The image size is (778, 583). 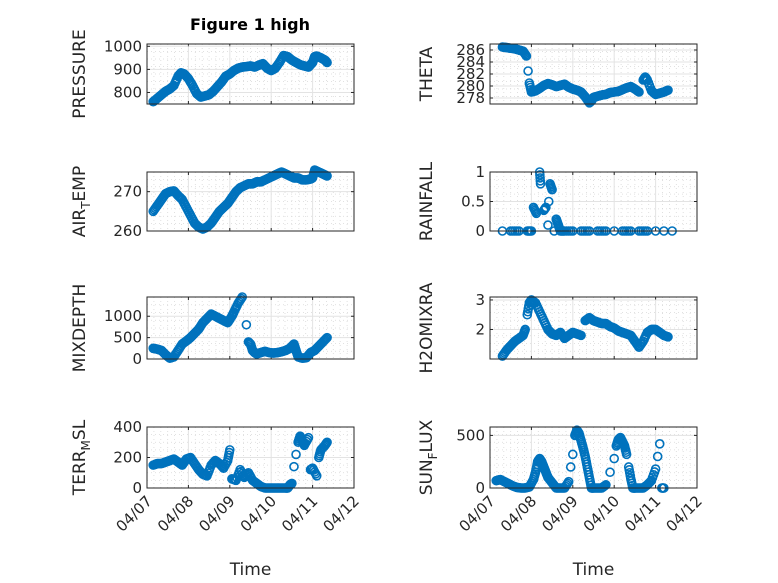 I want to click on x-tick-label: 04/07, so click(x=477, y=513).